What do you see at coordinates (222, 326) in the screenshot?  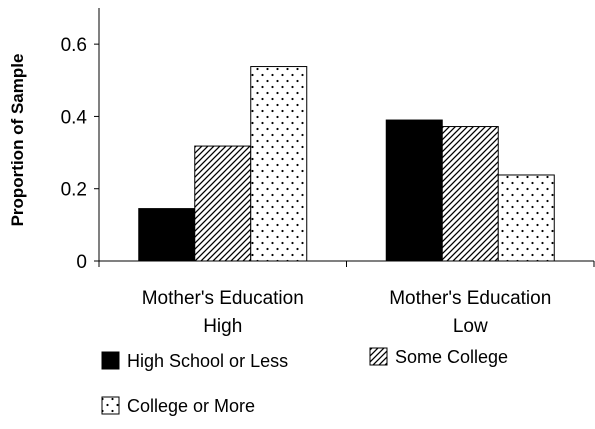 I see `x-category-label: High` at bounding box center [222, 326].